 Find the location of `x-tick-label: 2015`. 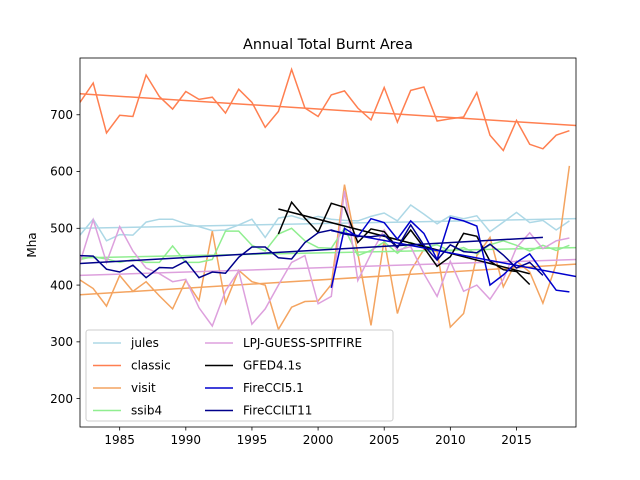

x-tick-label: 2015 is located at coordinates (516, 440).